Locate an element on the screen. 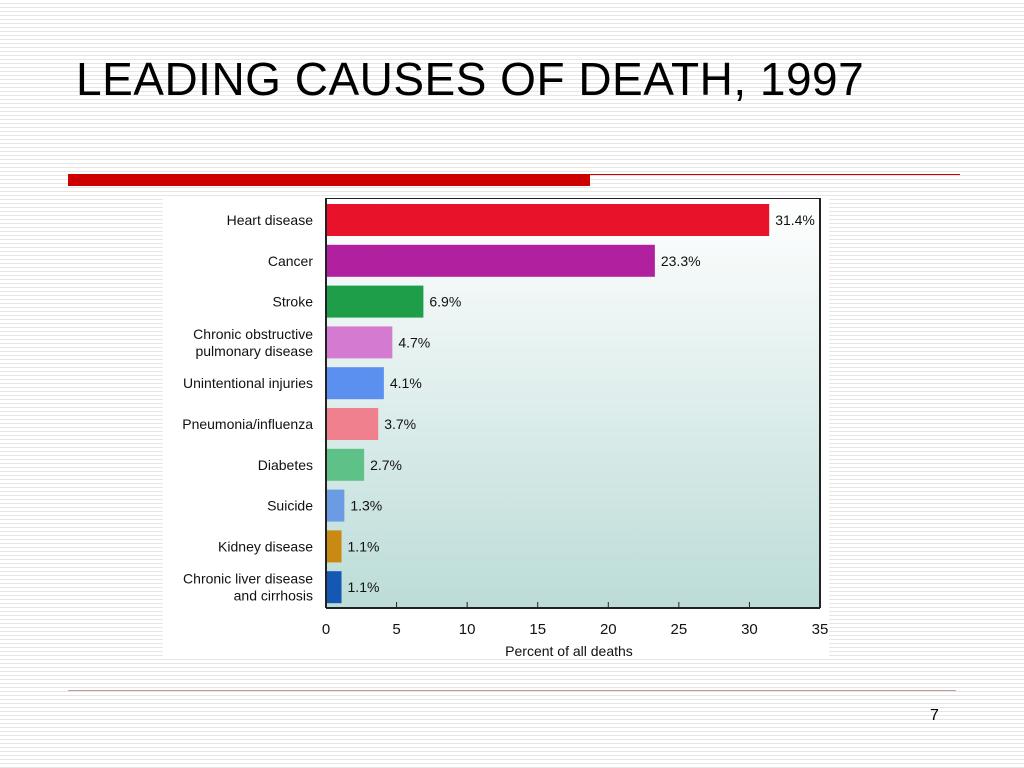 This screenshot has width=1024, height=768. category-label: Stroke is located at coordinates (293, 302).